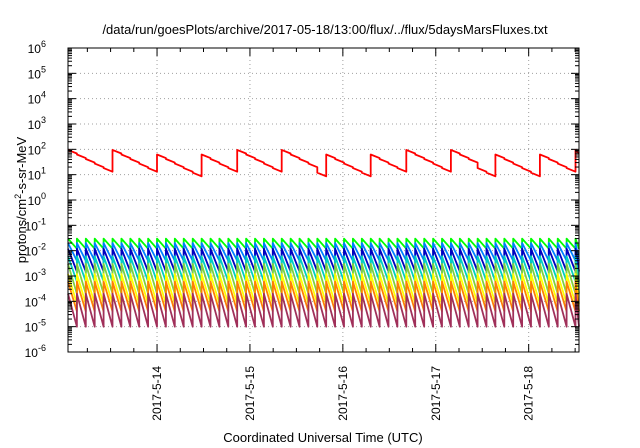 This screenshot has height=448, width=640. Describe the element at coordinates (18, 196) in the screenshot. I see `y-axis-label-sup: 2` at that location.